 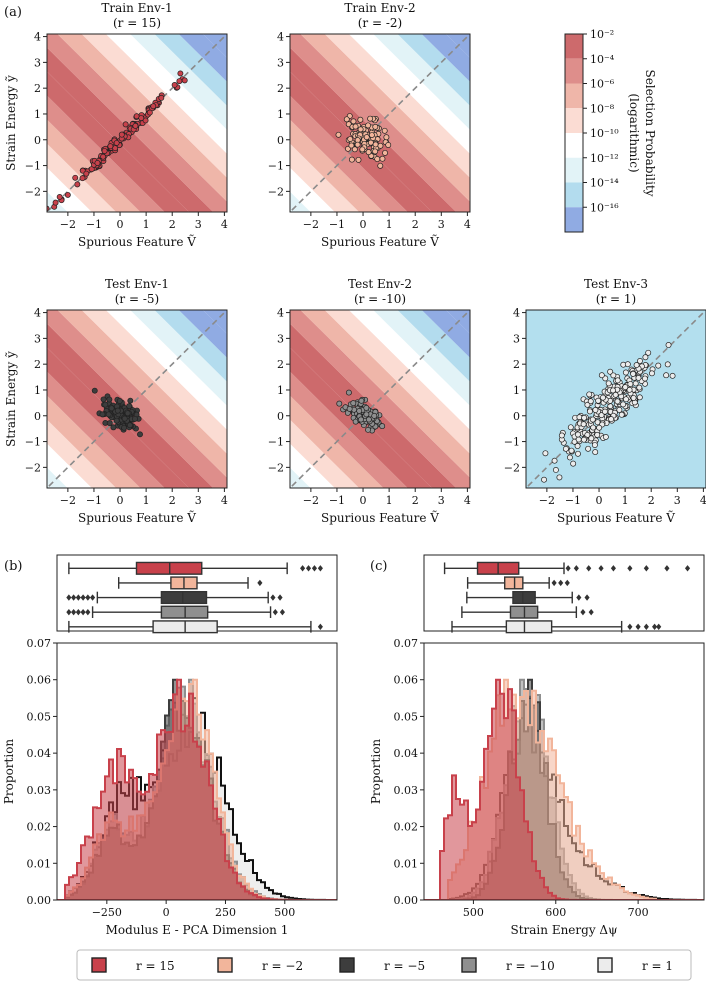 I want to click on x-axis-label: Strain Energy Δψ, so click(x=564, y=930).